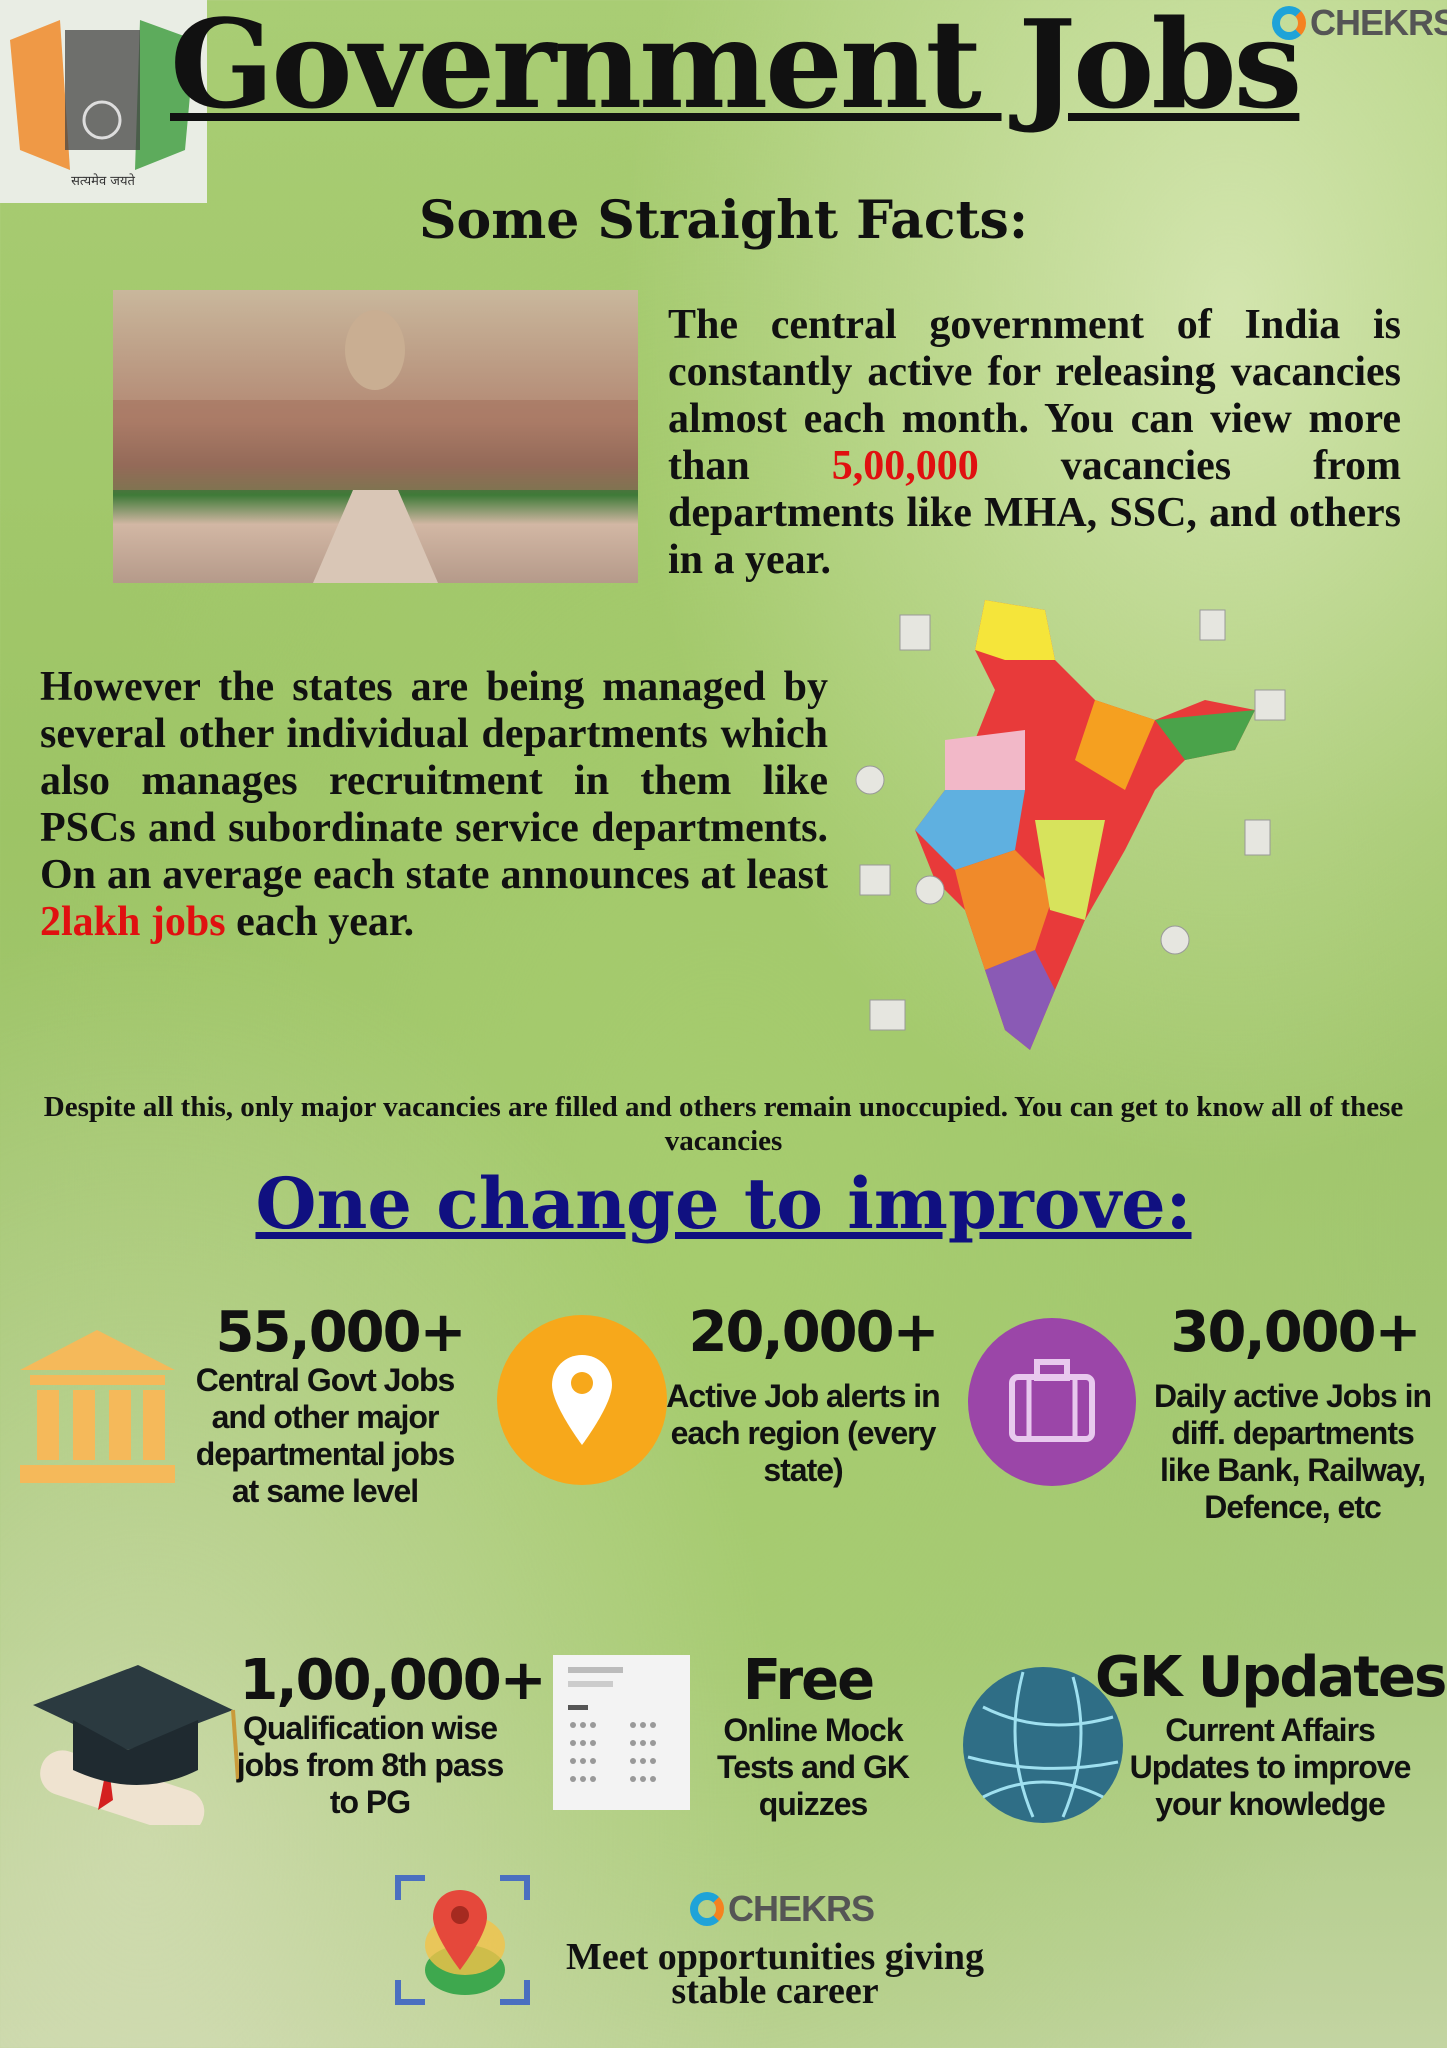  What do you see at coordinates (103, 101) in the screenshot?
I see `national-emblem-image: सत्यमेव जयते` at bounding box center [103, 101].